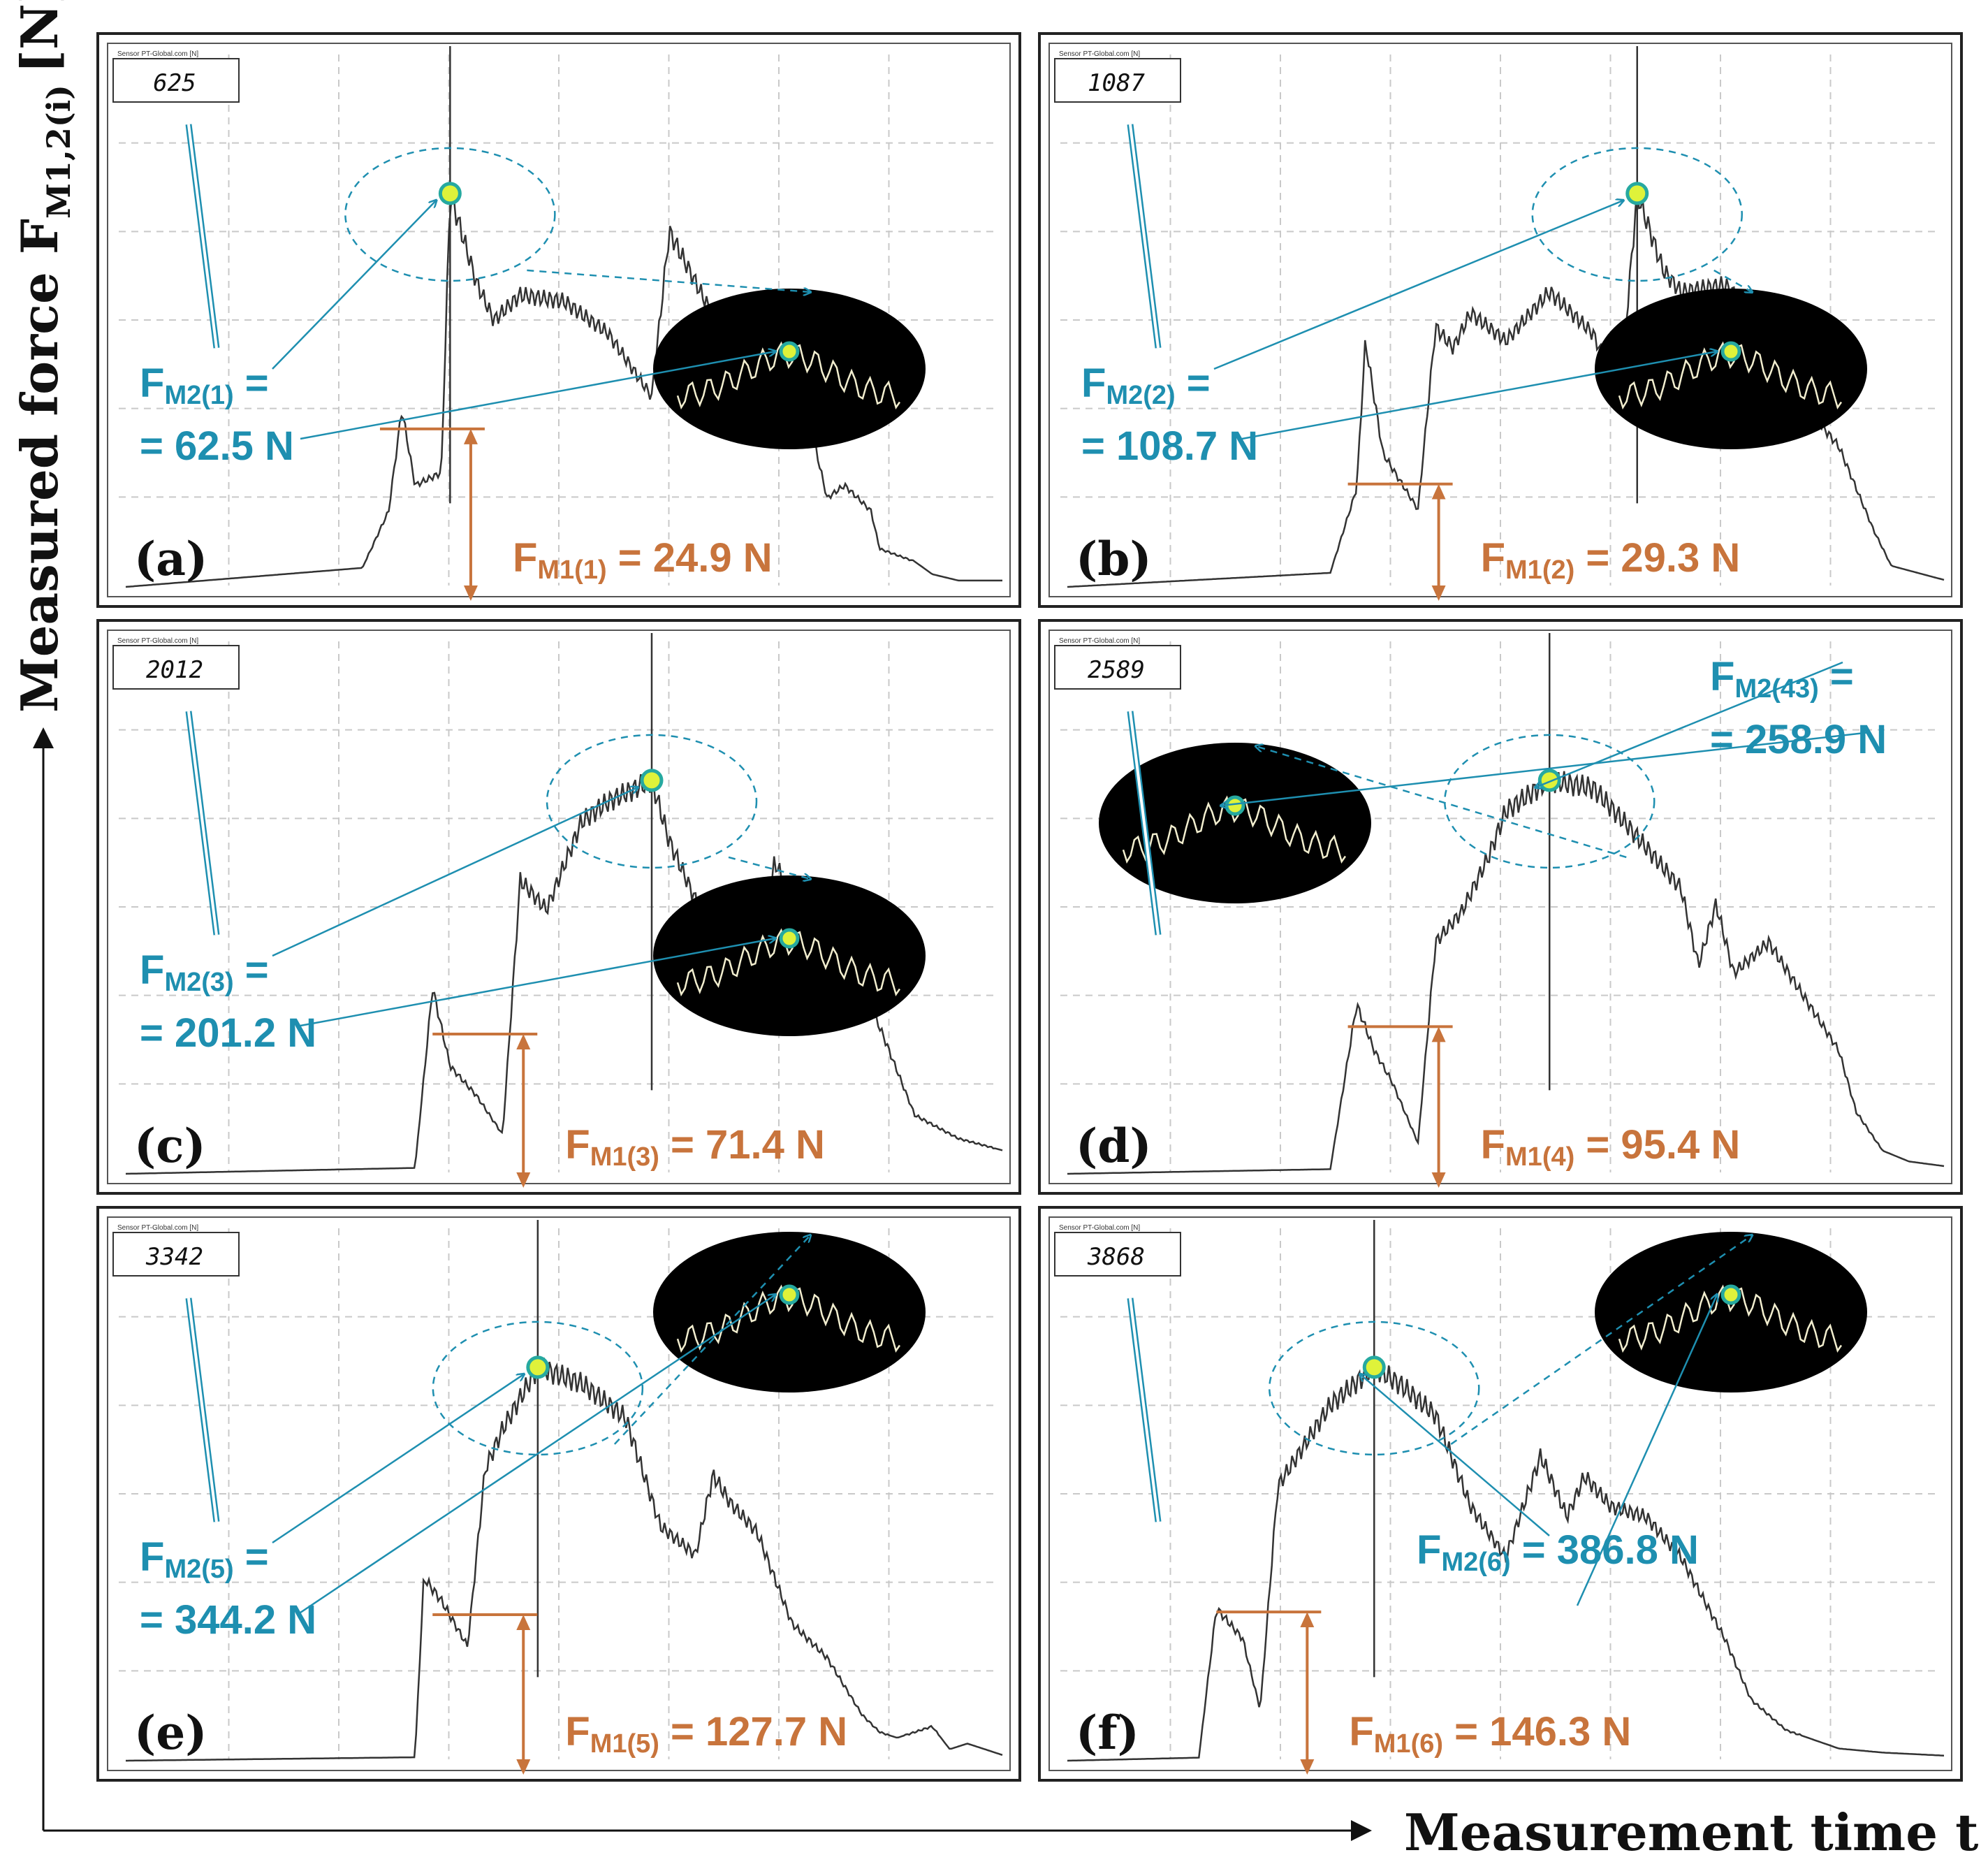  I want to click on sensor-readout: Sensor PT-Global.com [N] 1087, so click(1117, 76).